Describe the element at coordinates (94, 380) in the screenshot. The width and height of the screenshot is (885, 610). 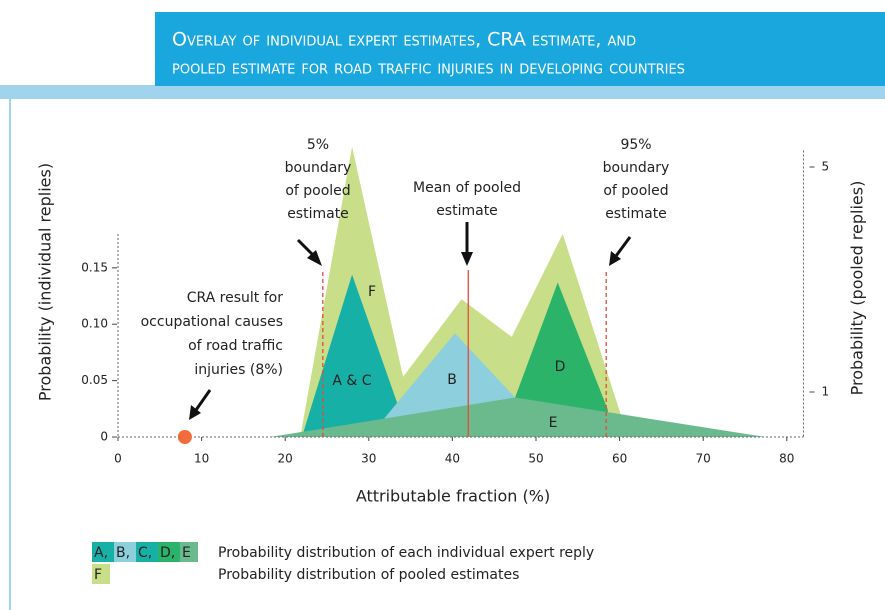
I see `y-tick-label: 0.05` at that location.